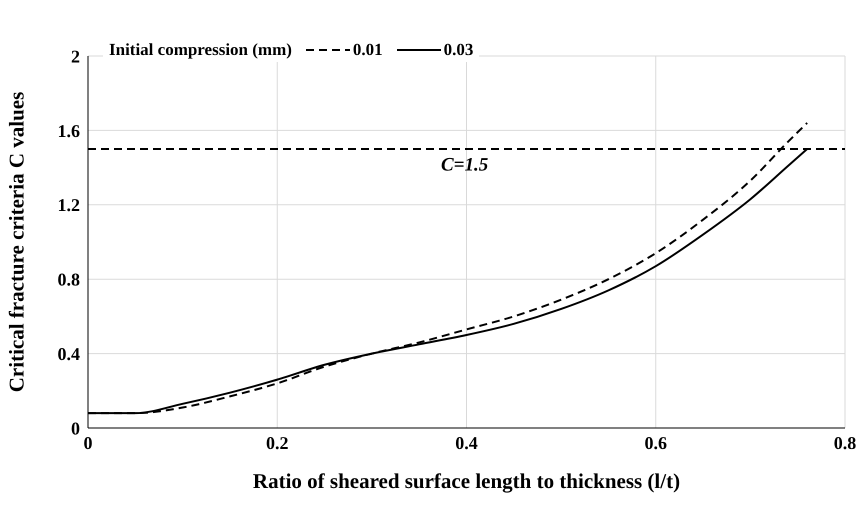 This screenshot has width=867, height=526. What do you see at coordinates (75, 428) in the screenshot?
I see `y-tick-label: 0` at bounding box center [75, 428].